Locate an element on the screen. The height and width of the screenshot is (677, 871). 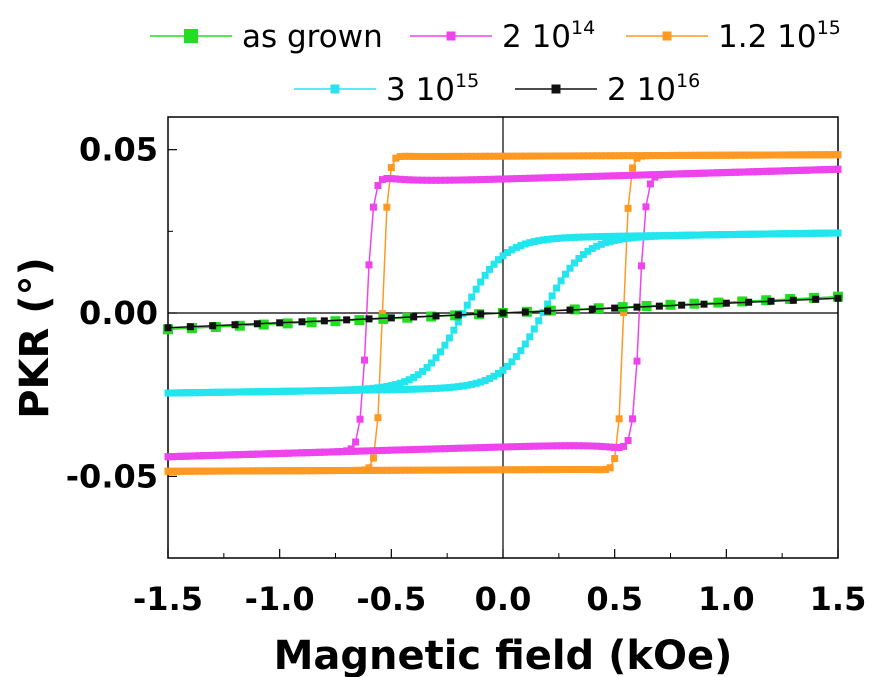
legend-marker is located at coordinates (191, 36).